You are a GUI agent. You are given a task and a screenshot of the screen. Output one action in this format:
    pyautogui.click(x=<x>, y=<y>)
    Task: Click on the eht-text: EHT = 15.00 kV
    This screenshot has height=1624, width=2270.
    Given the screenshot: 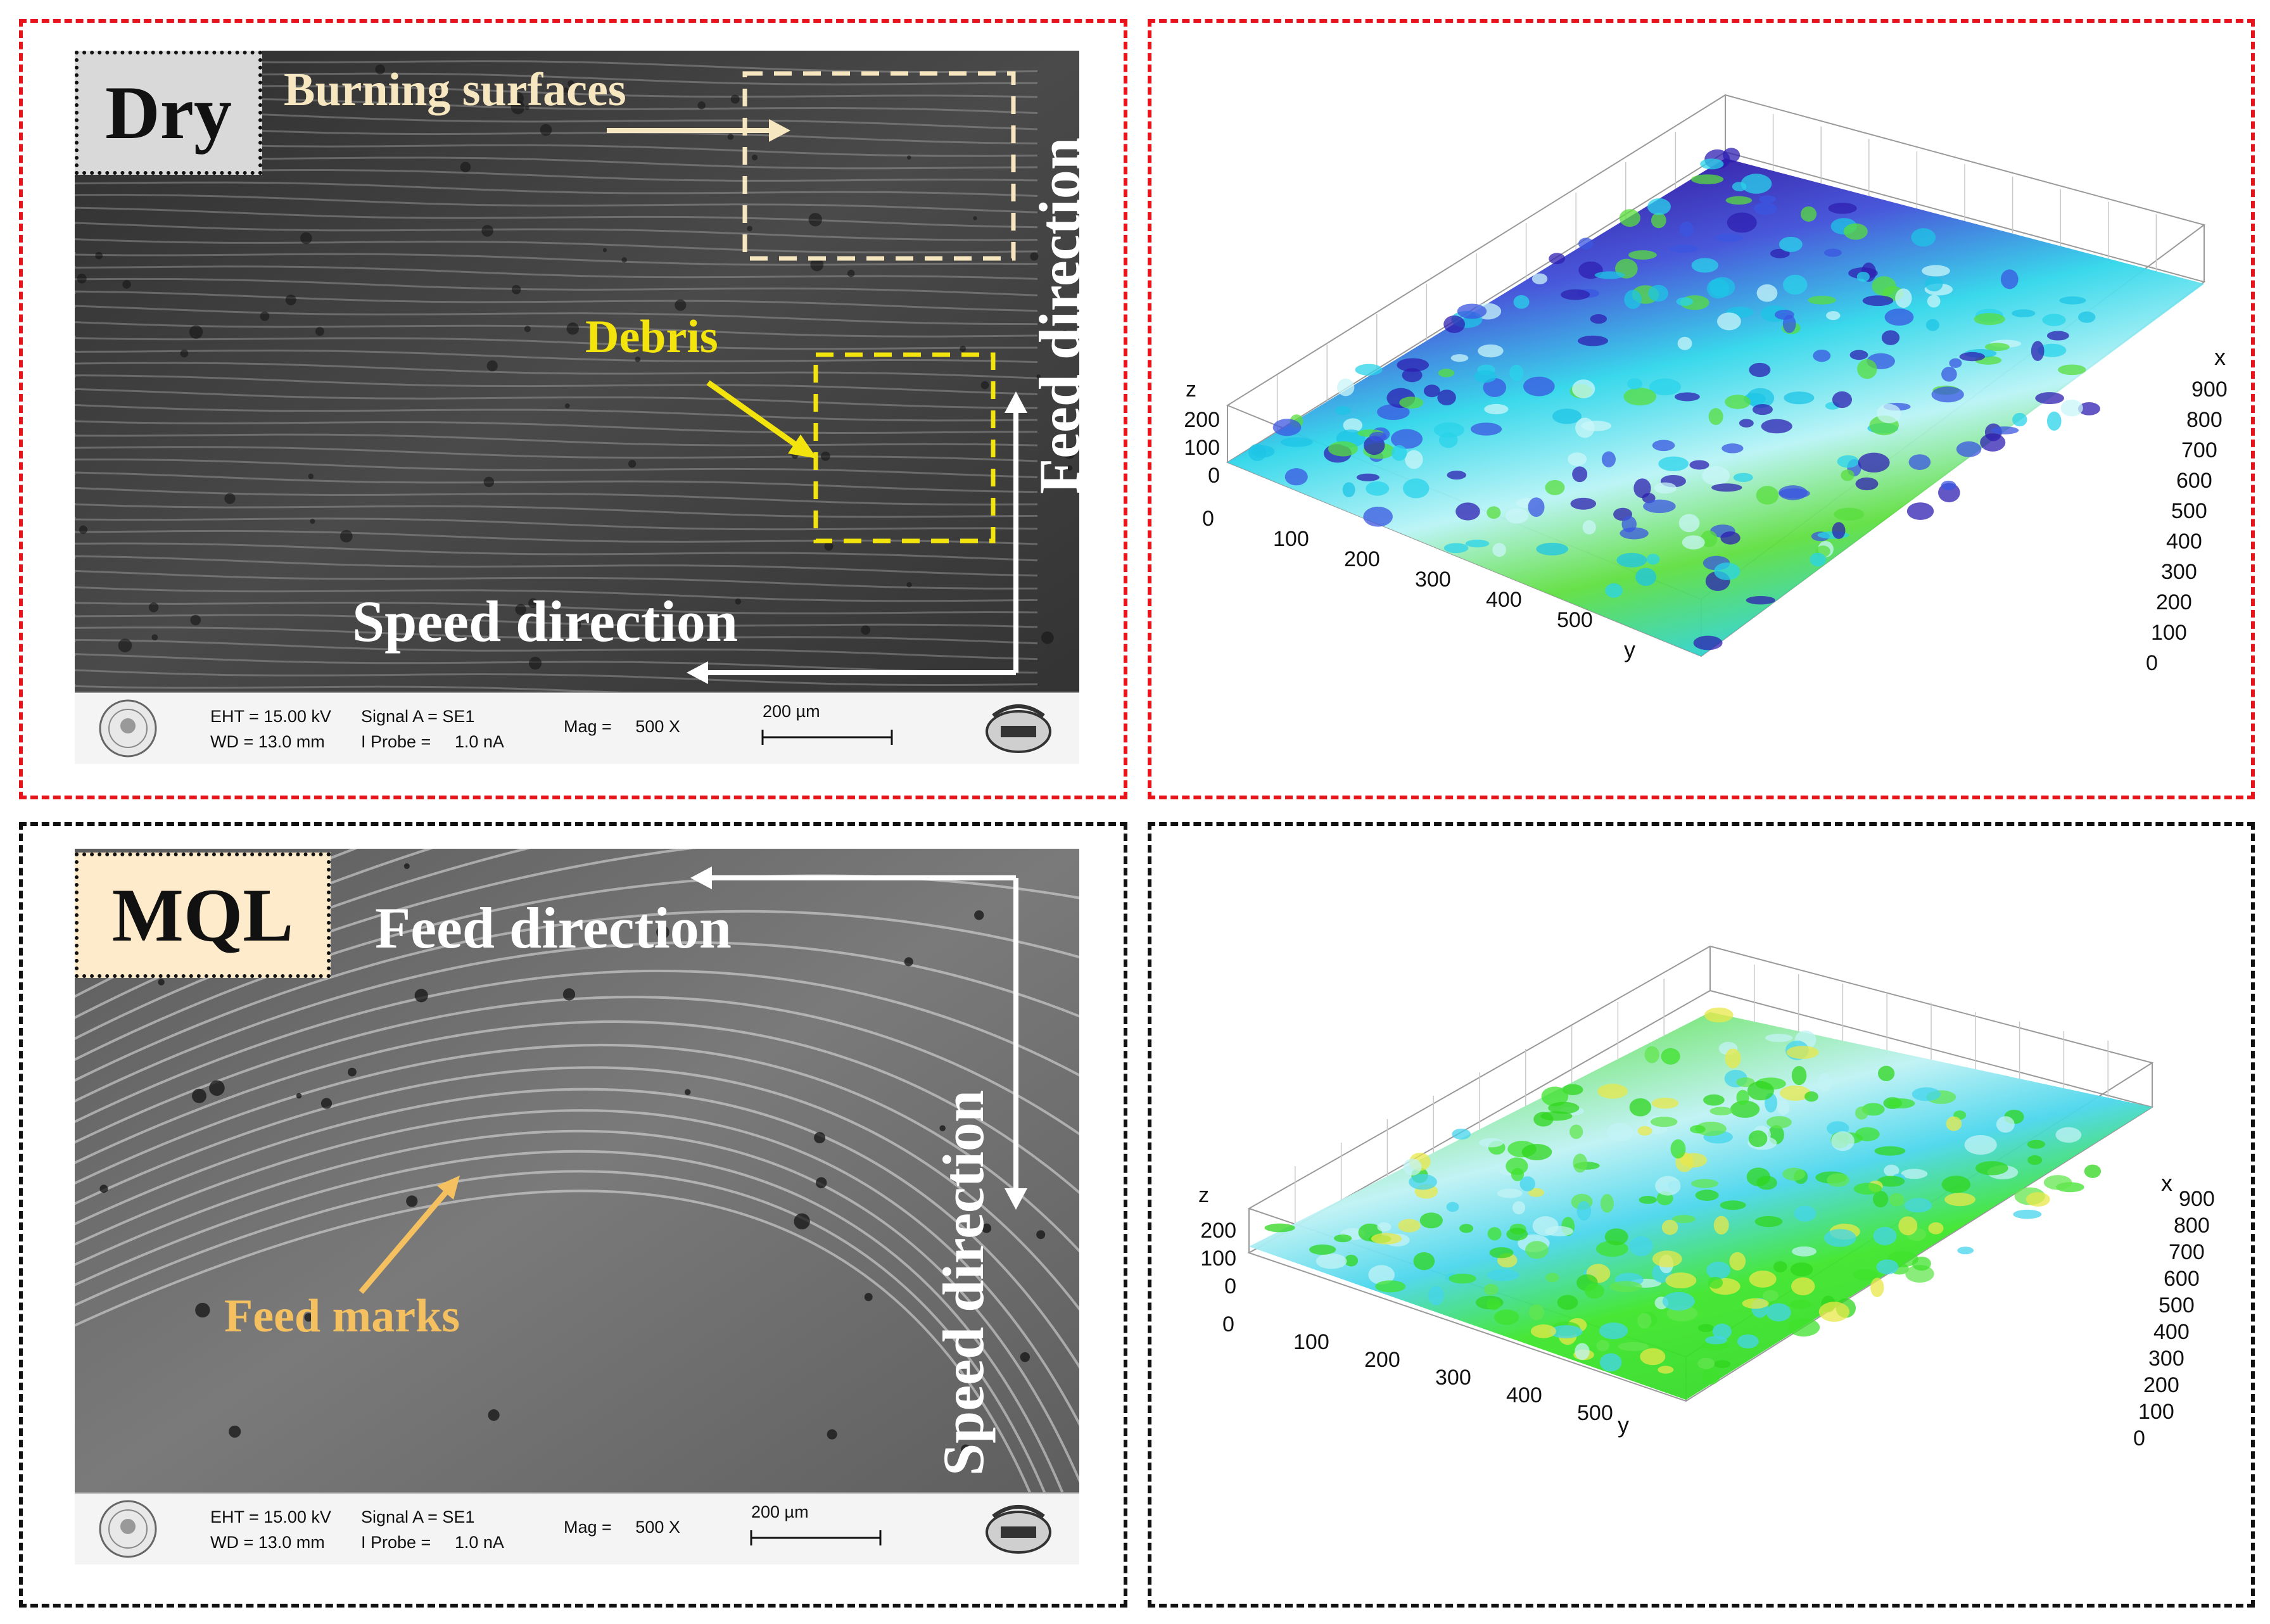 What is the action you would take?
    pyautogui.click(x=270, y=716)
    